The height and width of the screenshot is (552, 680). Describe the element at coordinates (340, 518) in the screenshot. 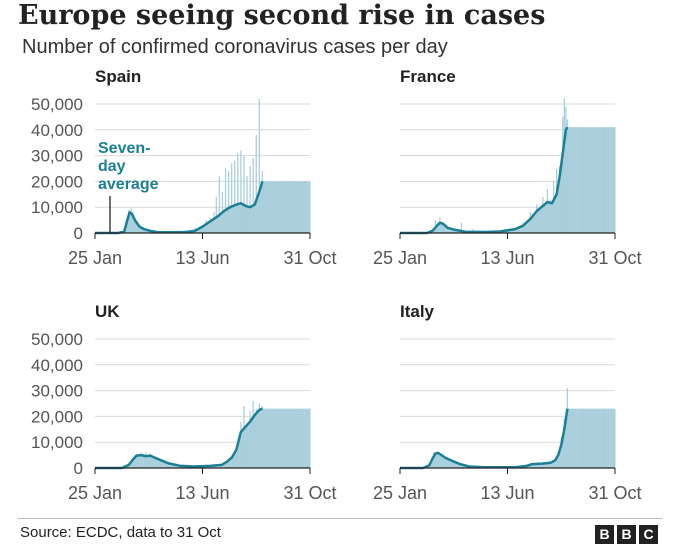

I see `footer-divider` at that location.